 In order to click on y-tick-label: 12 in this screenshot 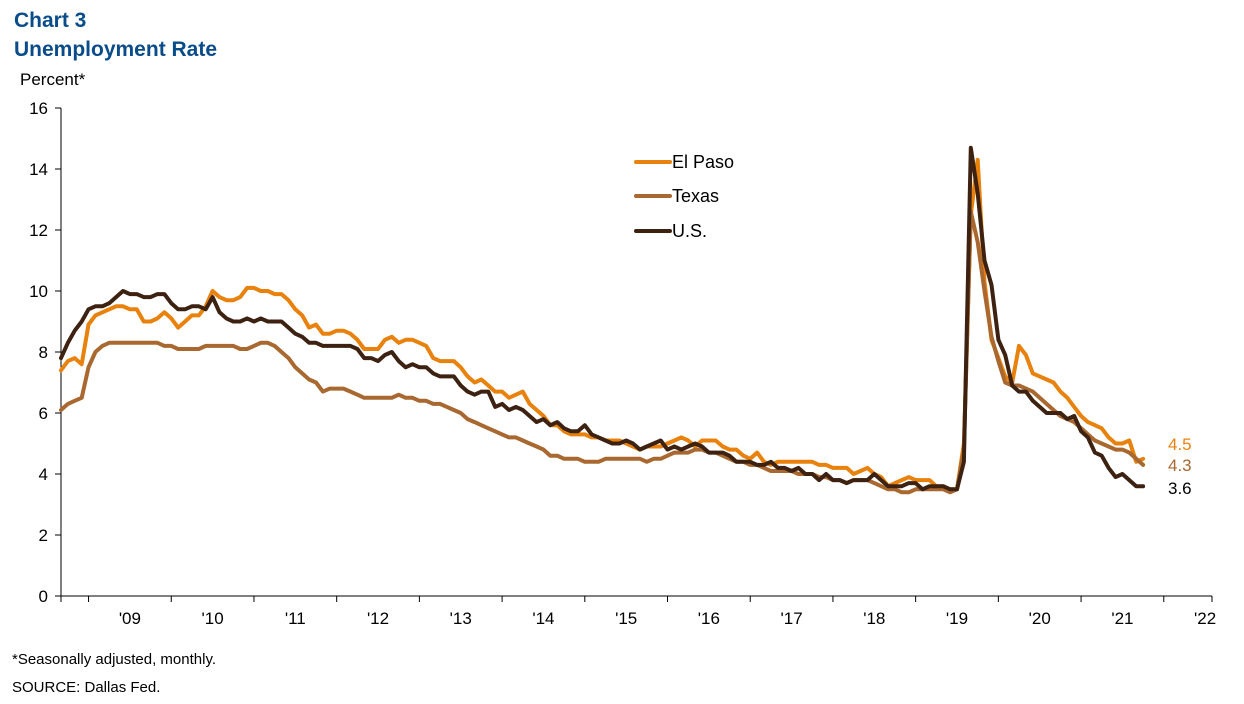, I will do `click(38, 230)`.